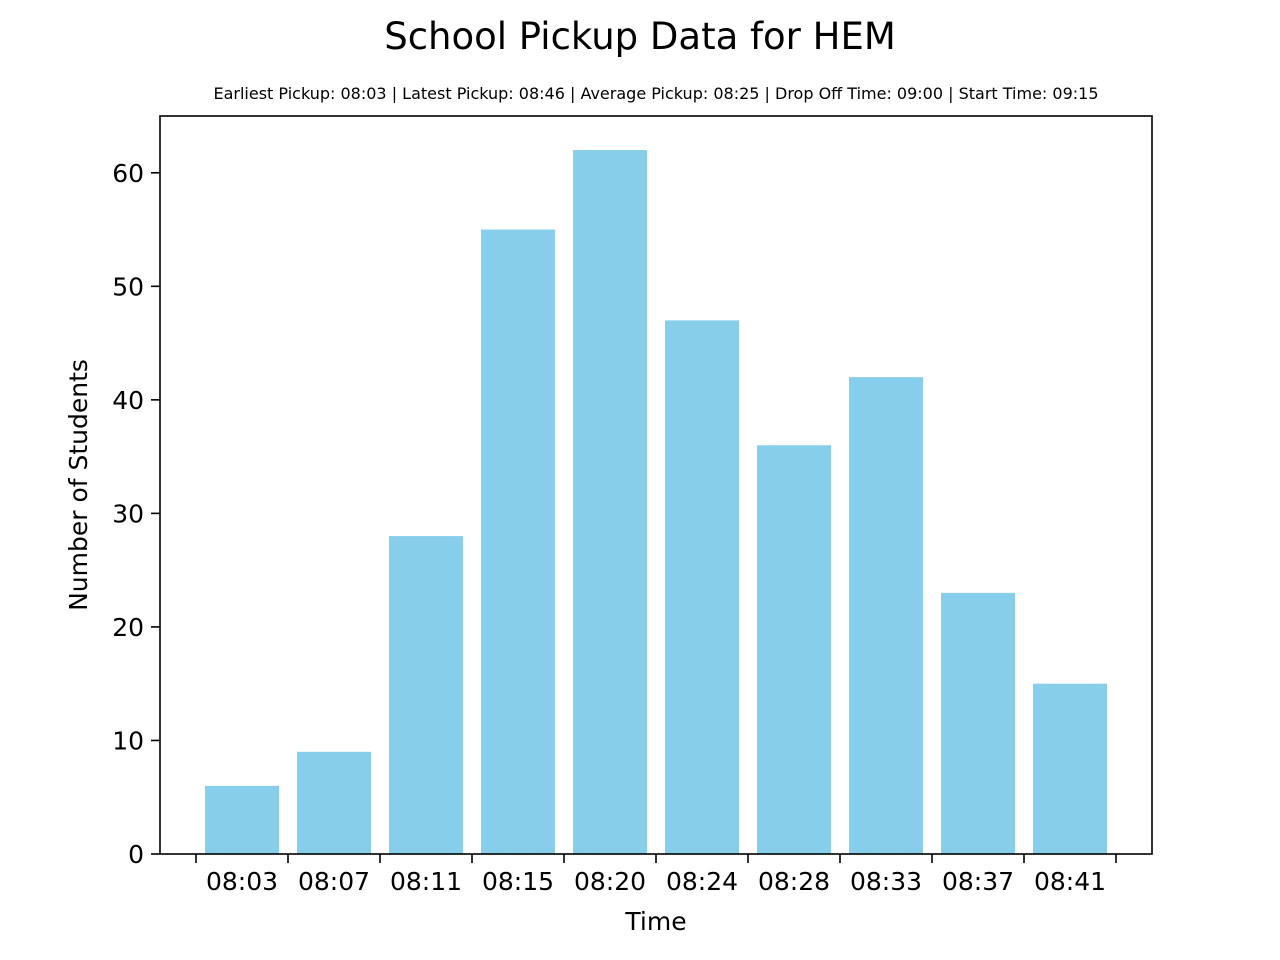 This screenshot has height=960, width=1280. I want to click on y-tick-label: 60, so click(128, 173).